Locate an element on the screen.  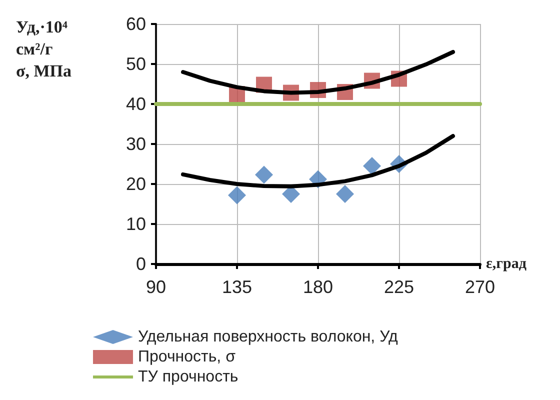
y-axis-title: Уд,·10⁴ см²/г σ, МПа is located at coordinates (44, 49).